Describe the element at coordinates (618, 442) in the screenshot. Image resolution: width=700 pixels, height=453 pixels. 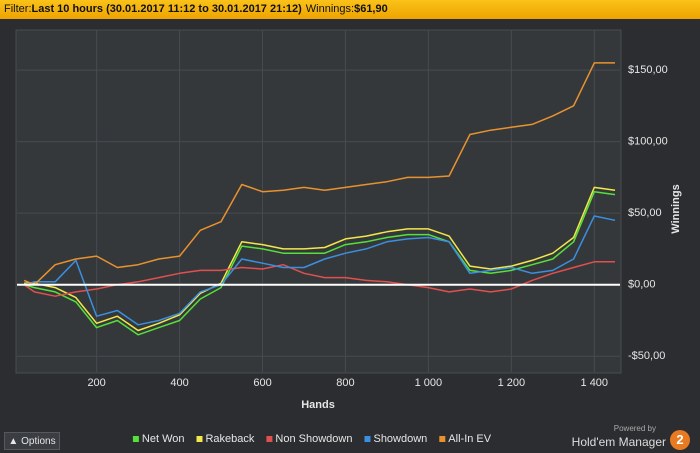
I see `brand-name: Hold'em Manager` at that location.